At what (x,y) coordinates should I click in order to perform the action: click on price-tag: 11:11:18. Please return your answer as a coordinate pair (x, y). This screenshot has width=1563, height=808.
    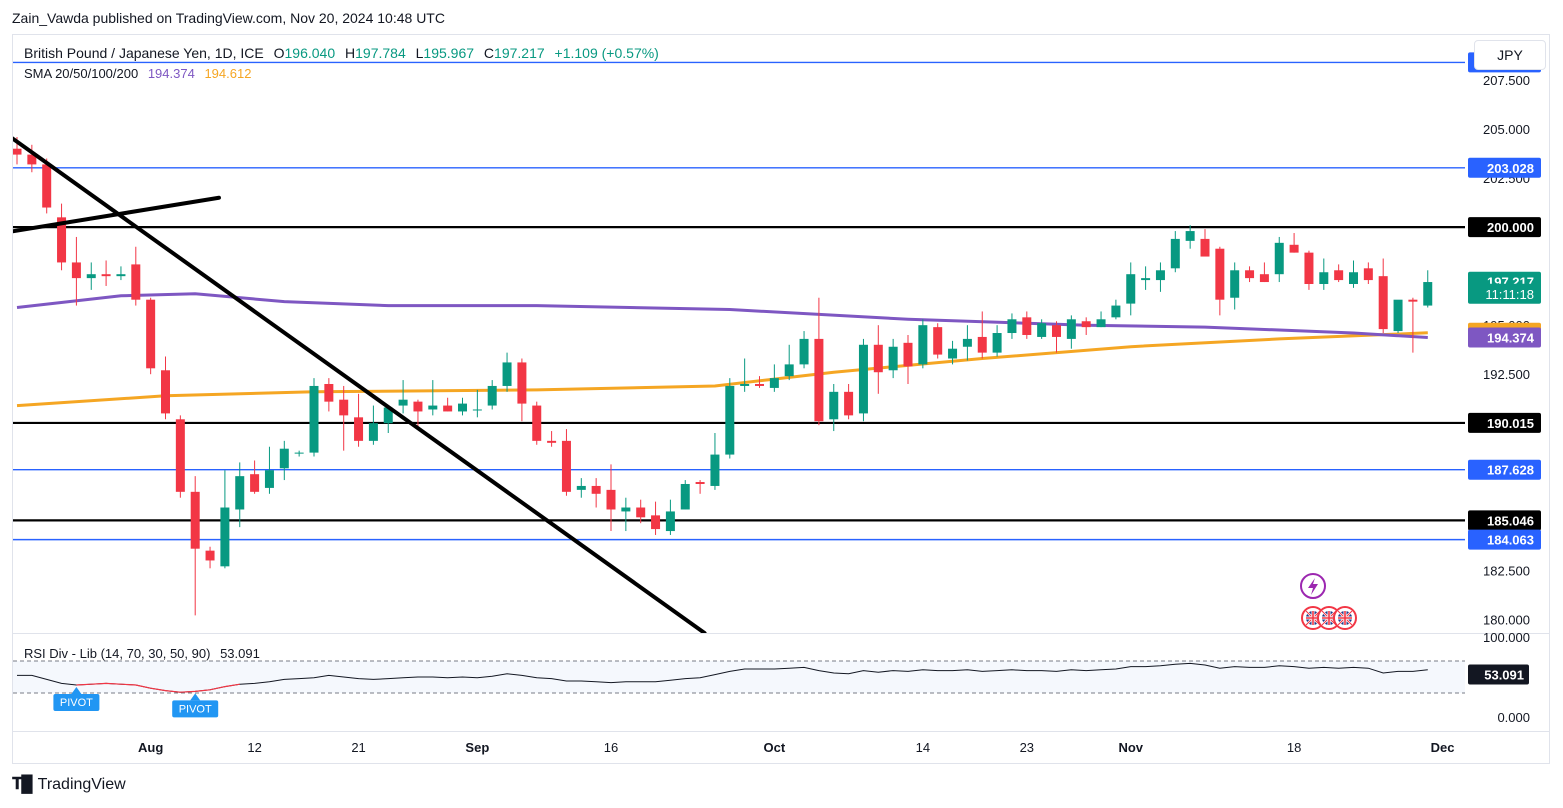
    Looking at the image, I should click on (1504, 293).